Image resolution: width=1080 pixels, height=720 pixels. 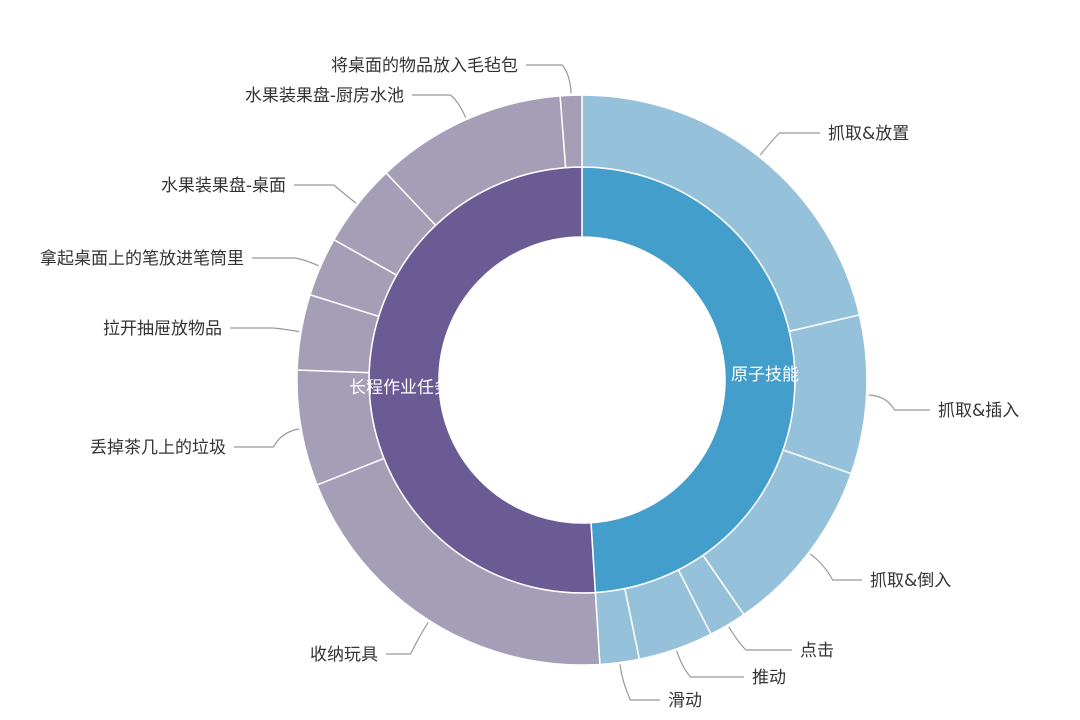 I want to click on outer-slice-label: 滑动, so click(x=685, y=701).